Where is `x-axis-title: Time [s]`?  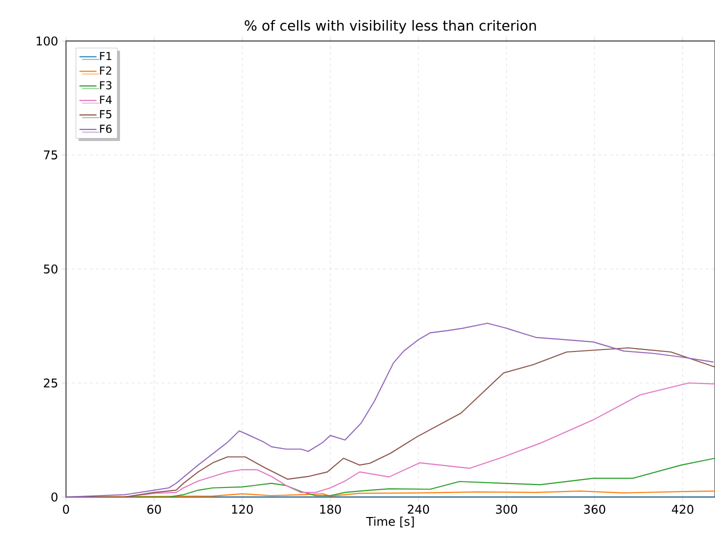 x-axis-title: Time [s] is located at coordinates (390, 522).